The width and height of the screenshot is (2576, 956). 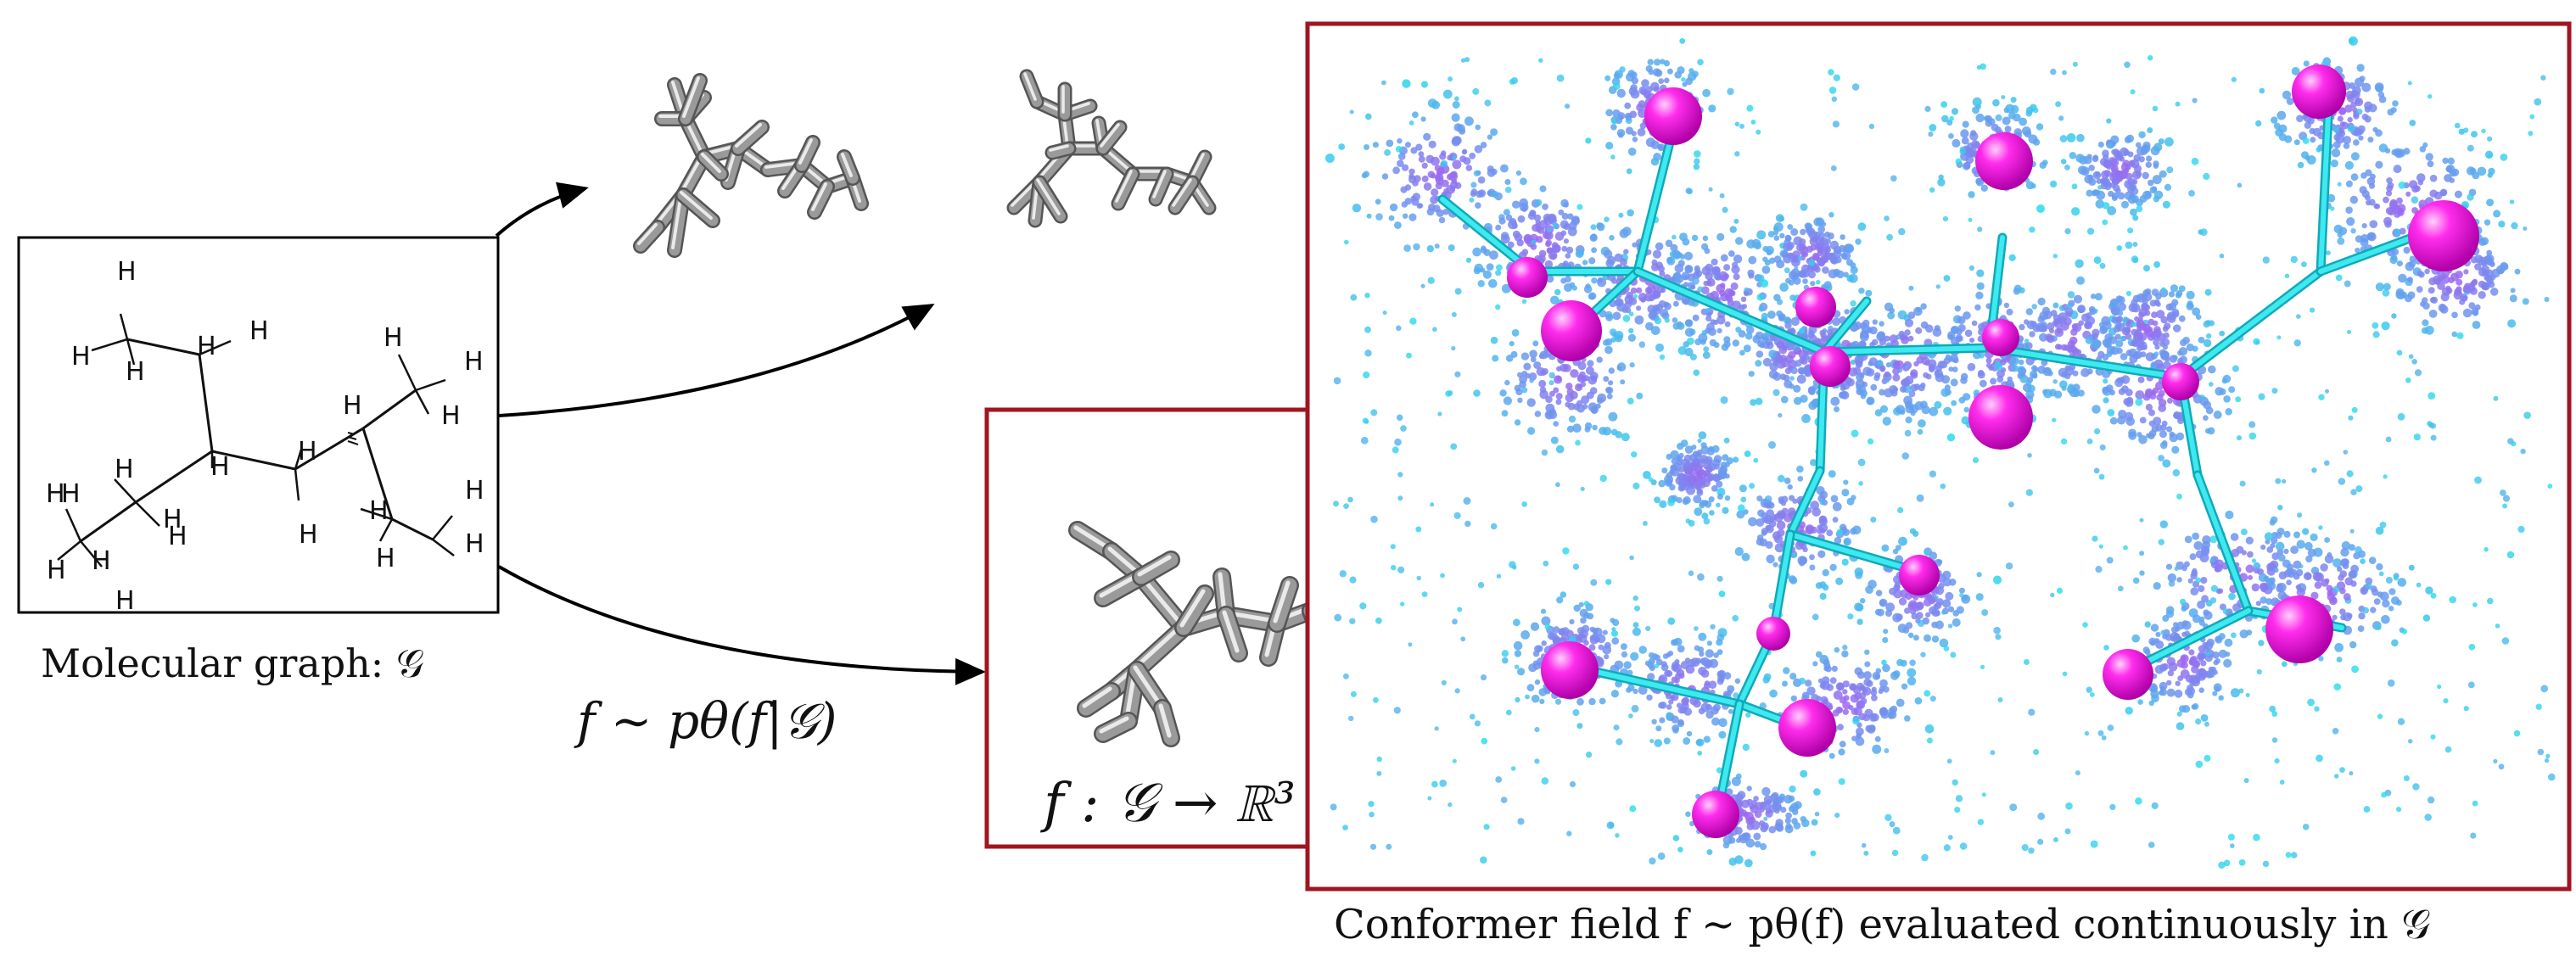 I want to click on sampling-formula: f ∼ pθ(f|𝒢), so click(x=705, y=721).